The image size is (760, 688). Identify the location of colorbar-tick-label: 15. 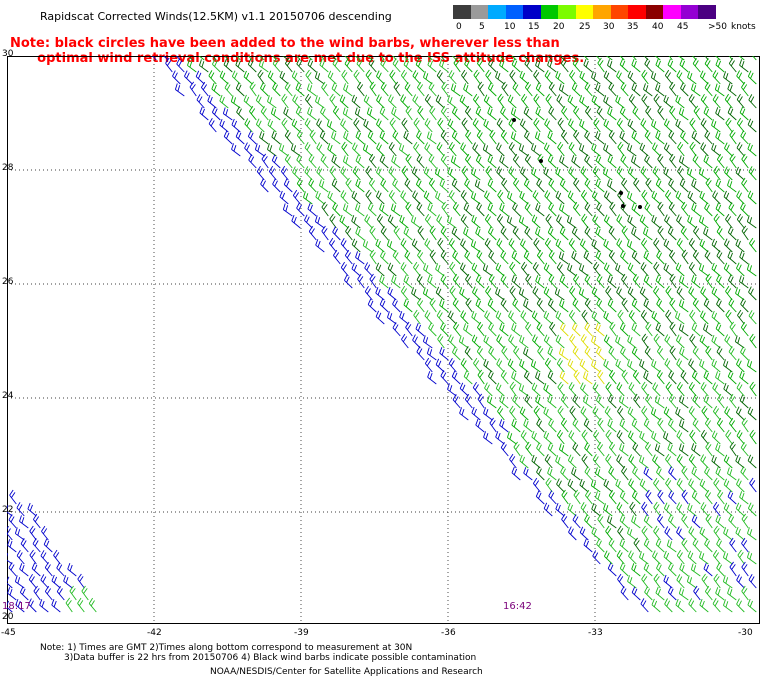
(534, 27).